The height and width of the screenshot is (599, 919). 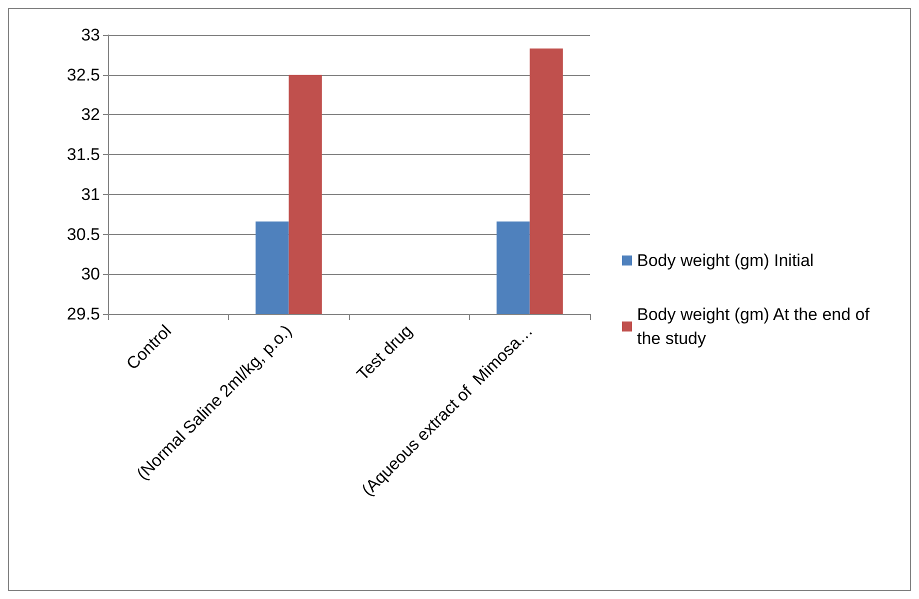 What do you see at coordinates (83, 314) in the screenshot?
I see `y-tick-label: 29.5` at bounding box center [83, 314].